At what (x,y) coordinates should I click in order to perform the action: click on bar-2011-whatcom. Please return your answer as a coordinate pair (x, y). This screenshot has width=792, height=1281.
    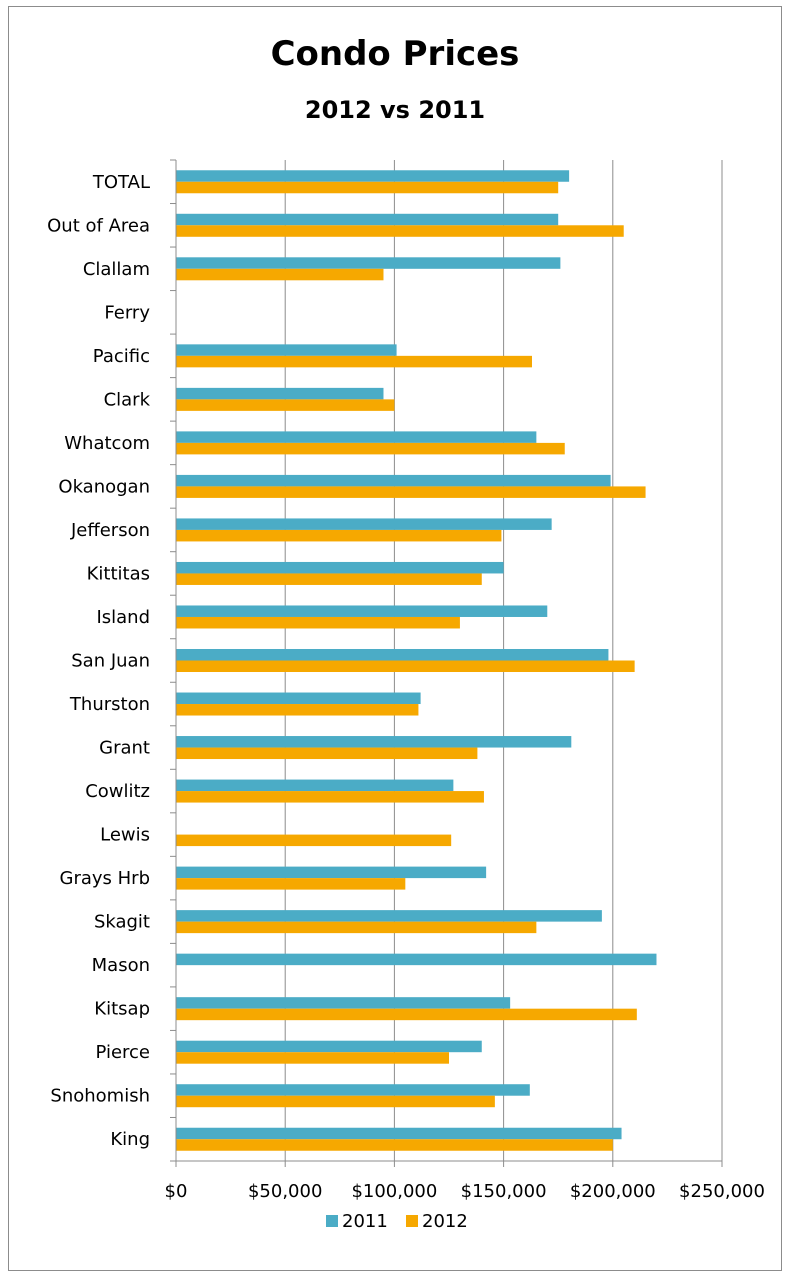
    Looking at the image, I should click on (356, 437).